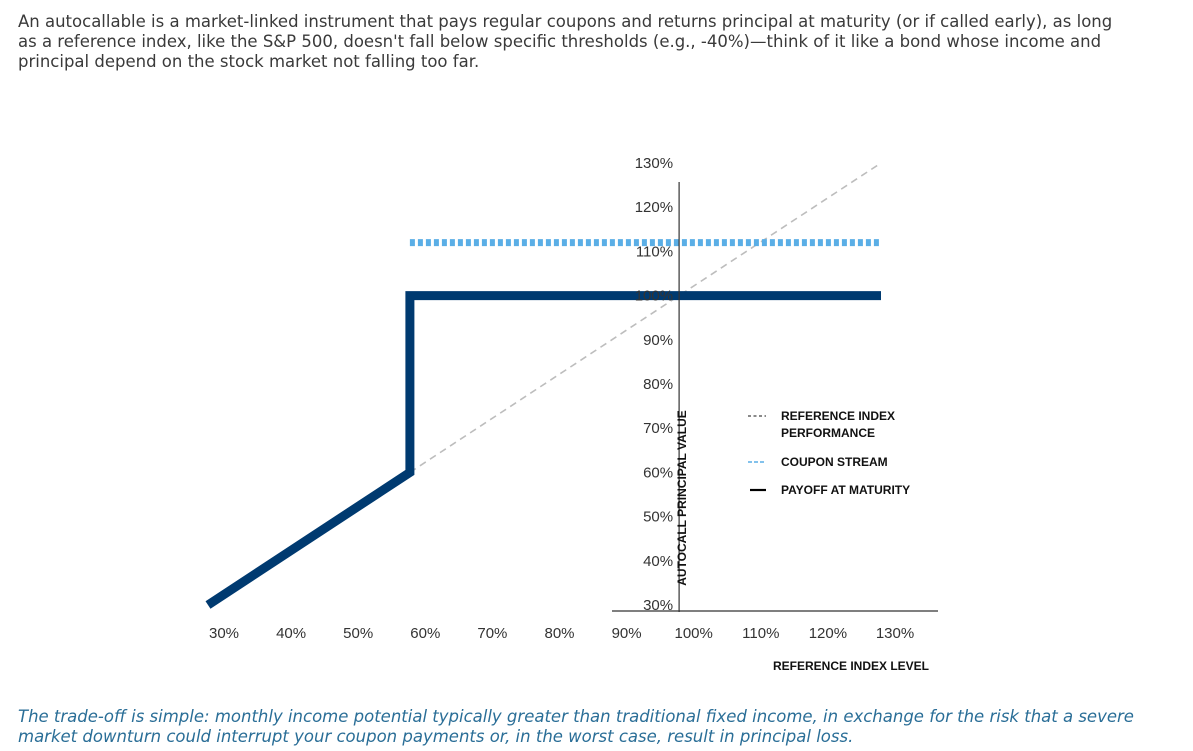 The height and width of the screenshot is (751, 1193). I want to click on x-tick-label: 110%, so click(760, 633).